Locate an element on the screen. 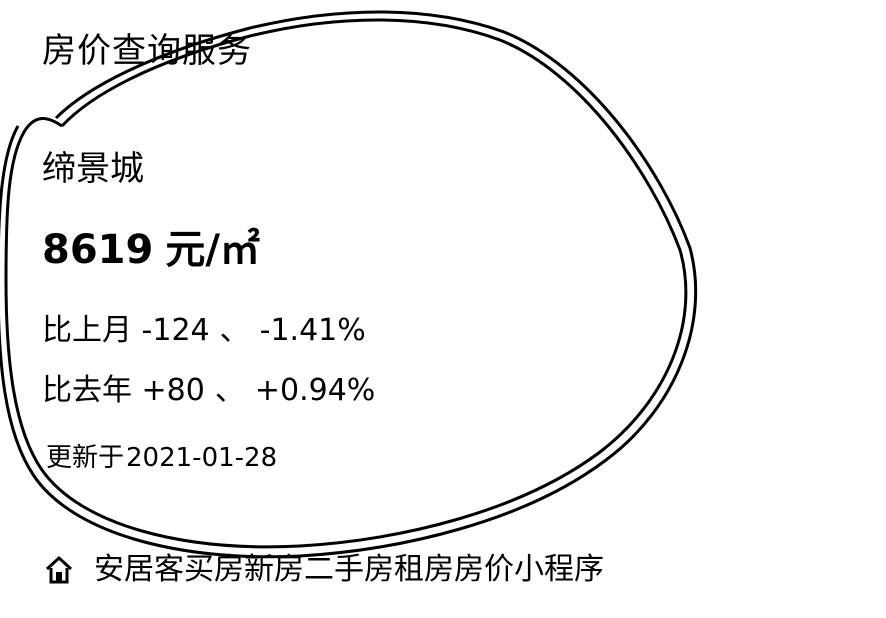 Image resolution: width=886 pixels, height=618 pixels. service-title: 房价查询服务 is located at coordinates (147, 51).